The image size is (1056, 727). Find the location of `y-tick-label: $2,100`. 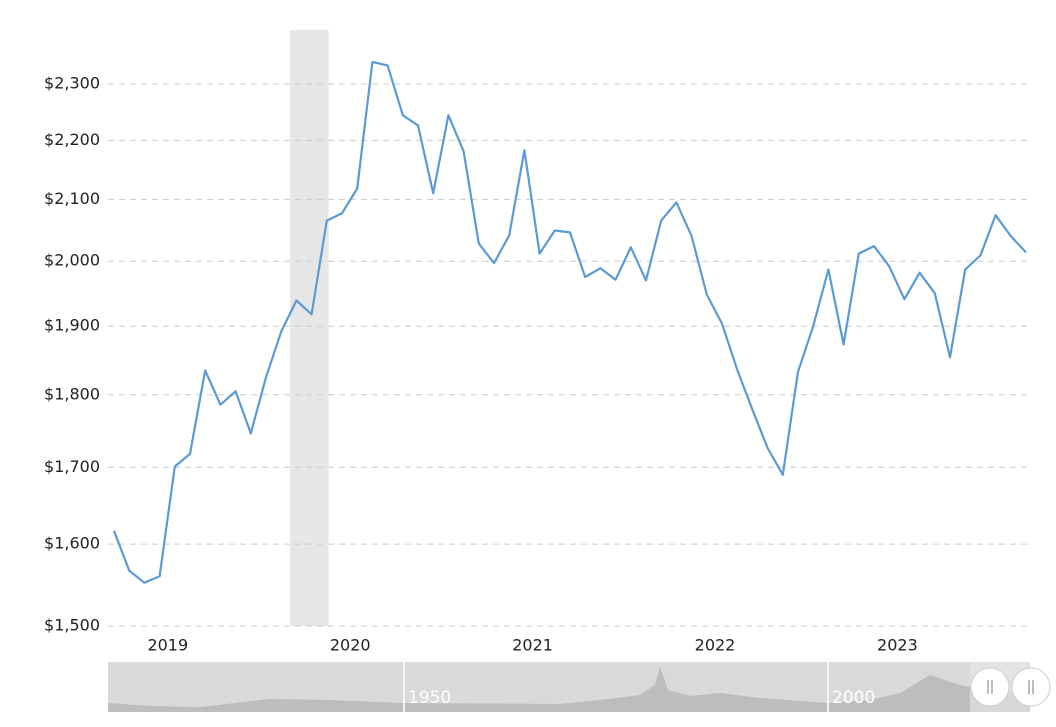

y-tick-label: $2,100 is located at coordinates (72, 198).